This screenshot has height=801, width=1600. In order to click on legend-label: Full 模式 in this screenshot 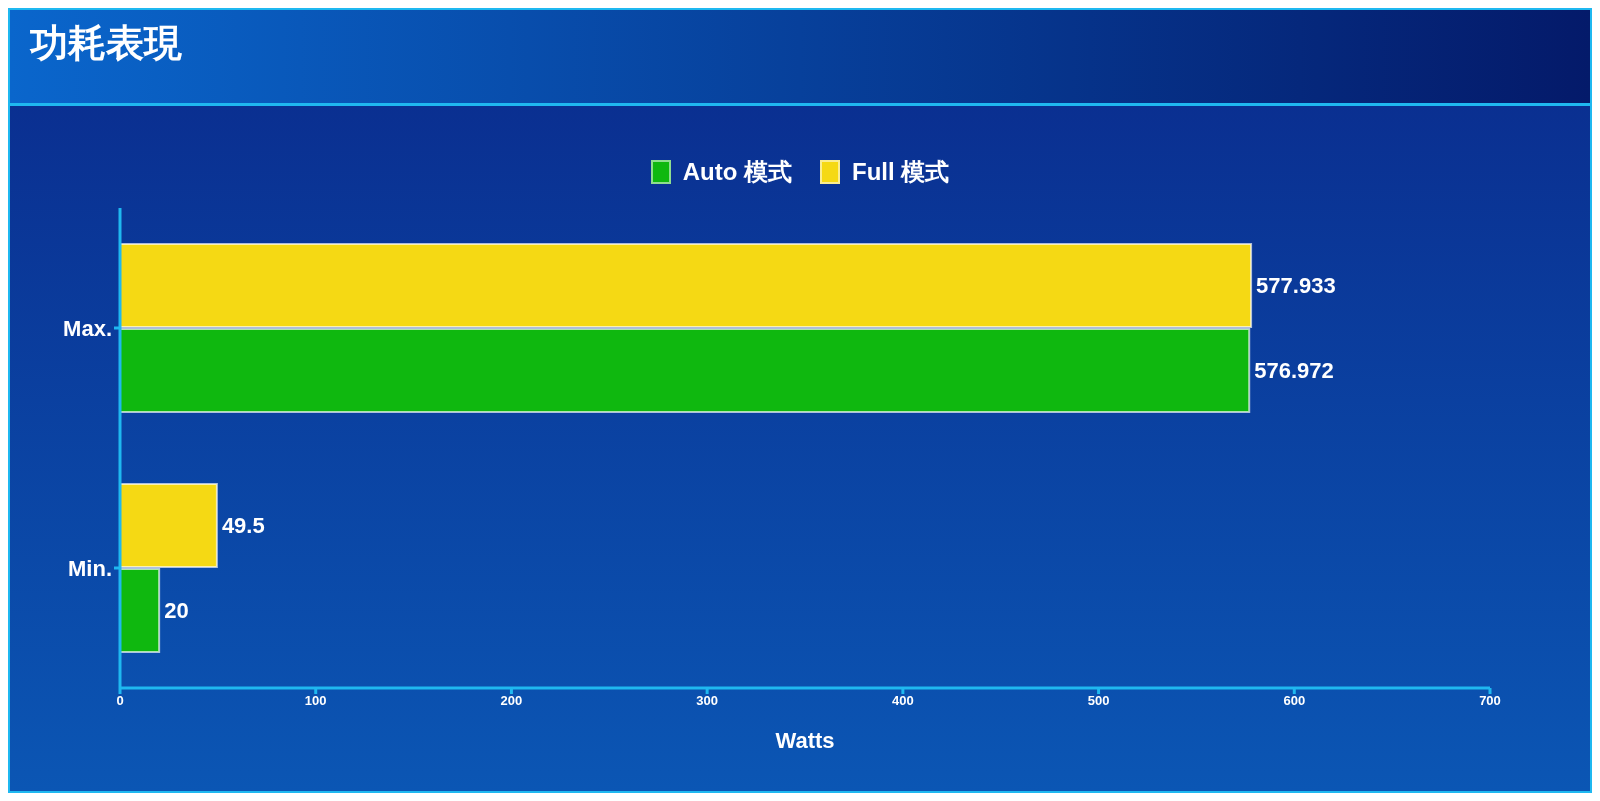, I will do `click(900, 172)`.